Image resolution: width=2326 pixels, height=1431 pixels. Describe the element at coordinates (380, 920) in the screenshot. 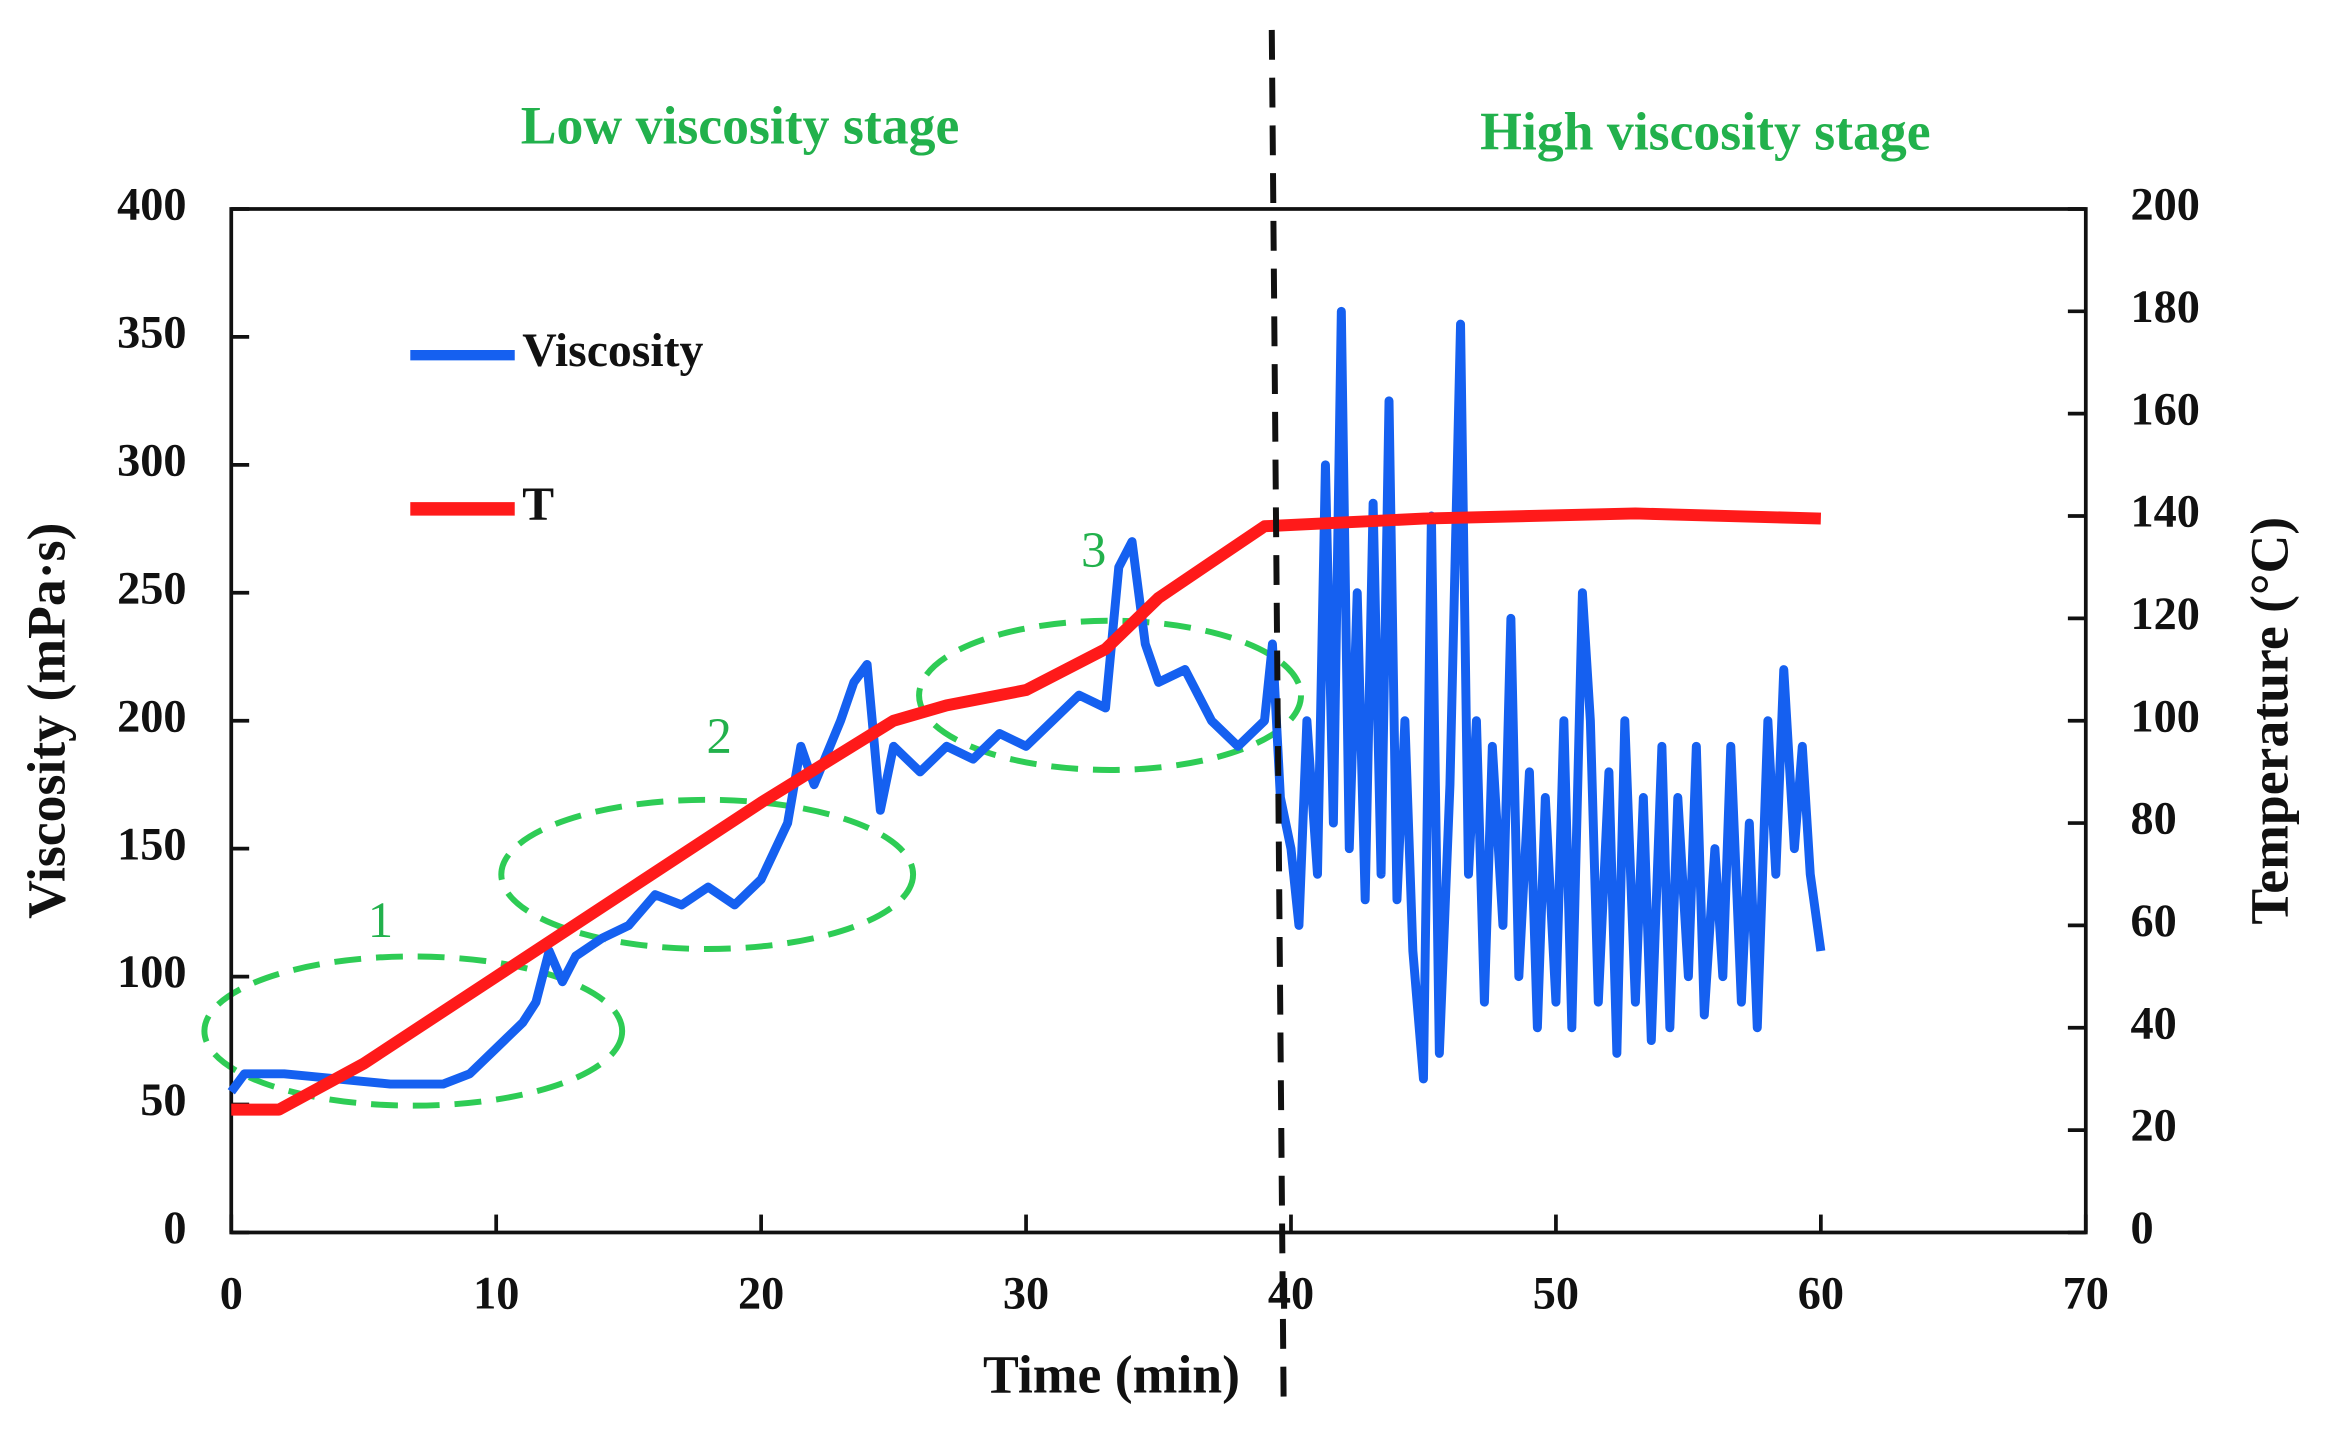

I see `annotation: 1` at that location.